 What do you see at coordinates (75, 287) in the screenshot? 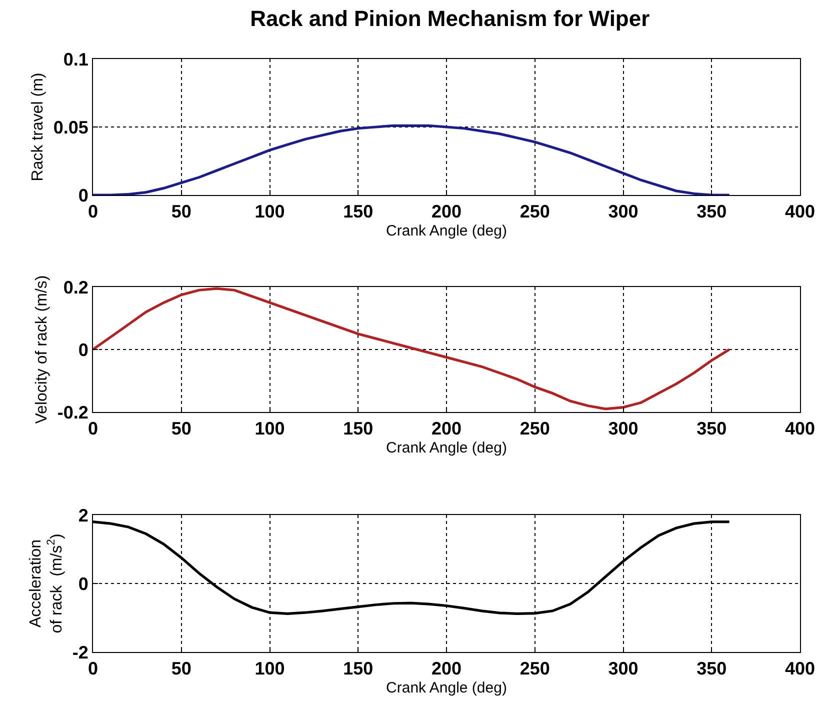
I see `y-tick-label: 0.2` at bounding box center [75, 287].